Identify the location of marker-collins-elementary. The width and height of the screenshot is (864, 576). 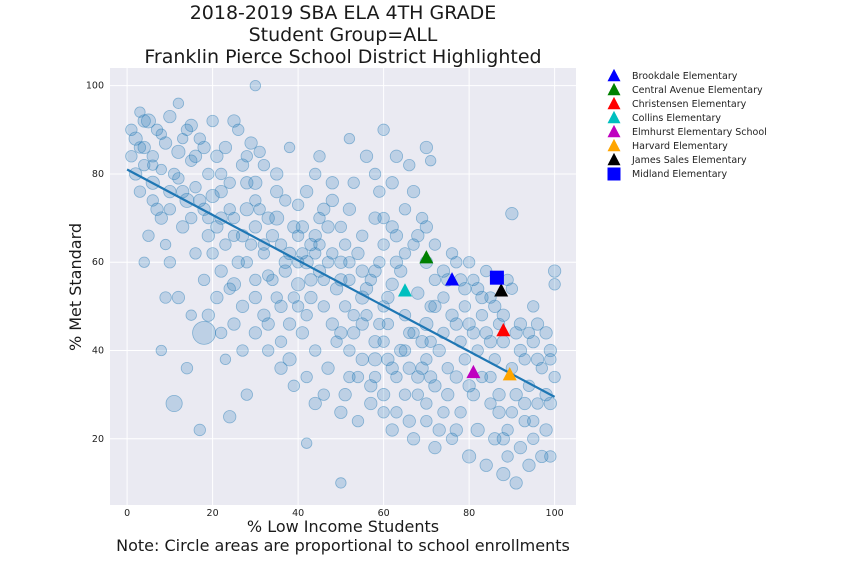
(404, 290).